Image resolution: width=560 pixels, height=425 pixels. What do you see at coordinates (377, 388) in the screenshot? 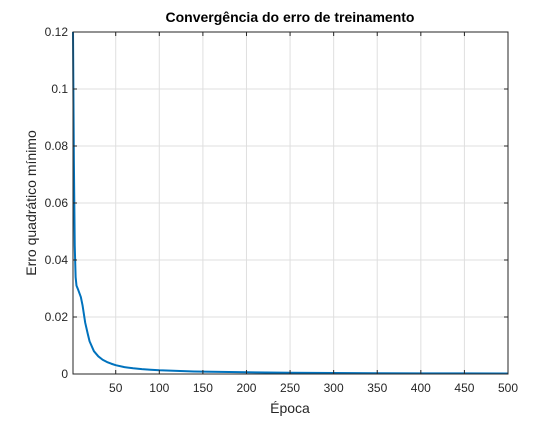
I see `x-tick-label: 350` at bounding box center [377, 388].